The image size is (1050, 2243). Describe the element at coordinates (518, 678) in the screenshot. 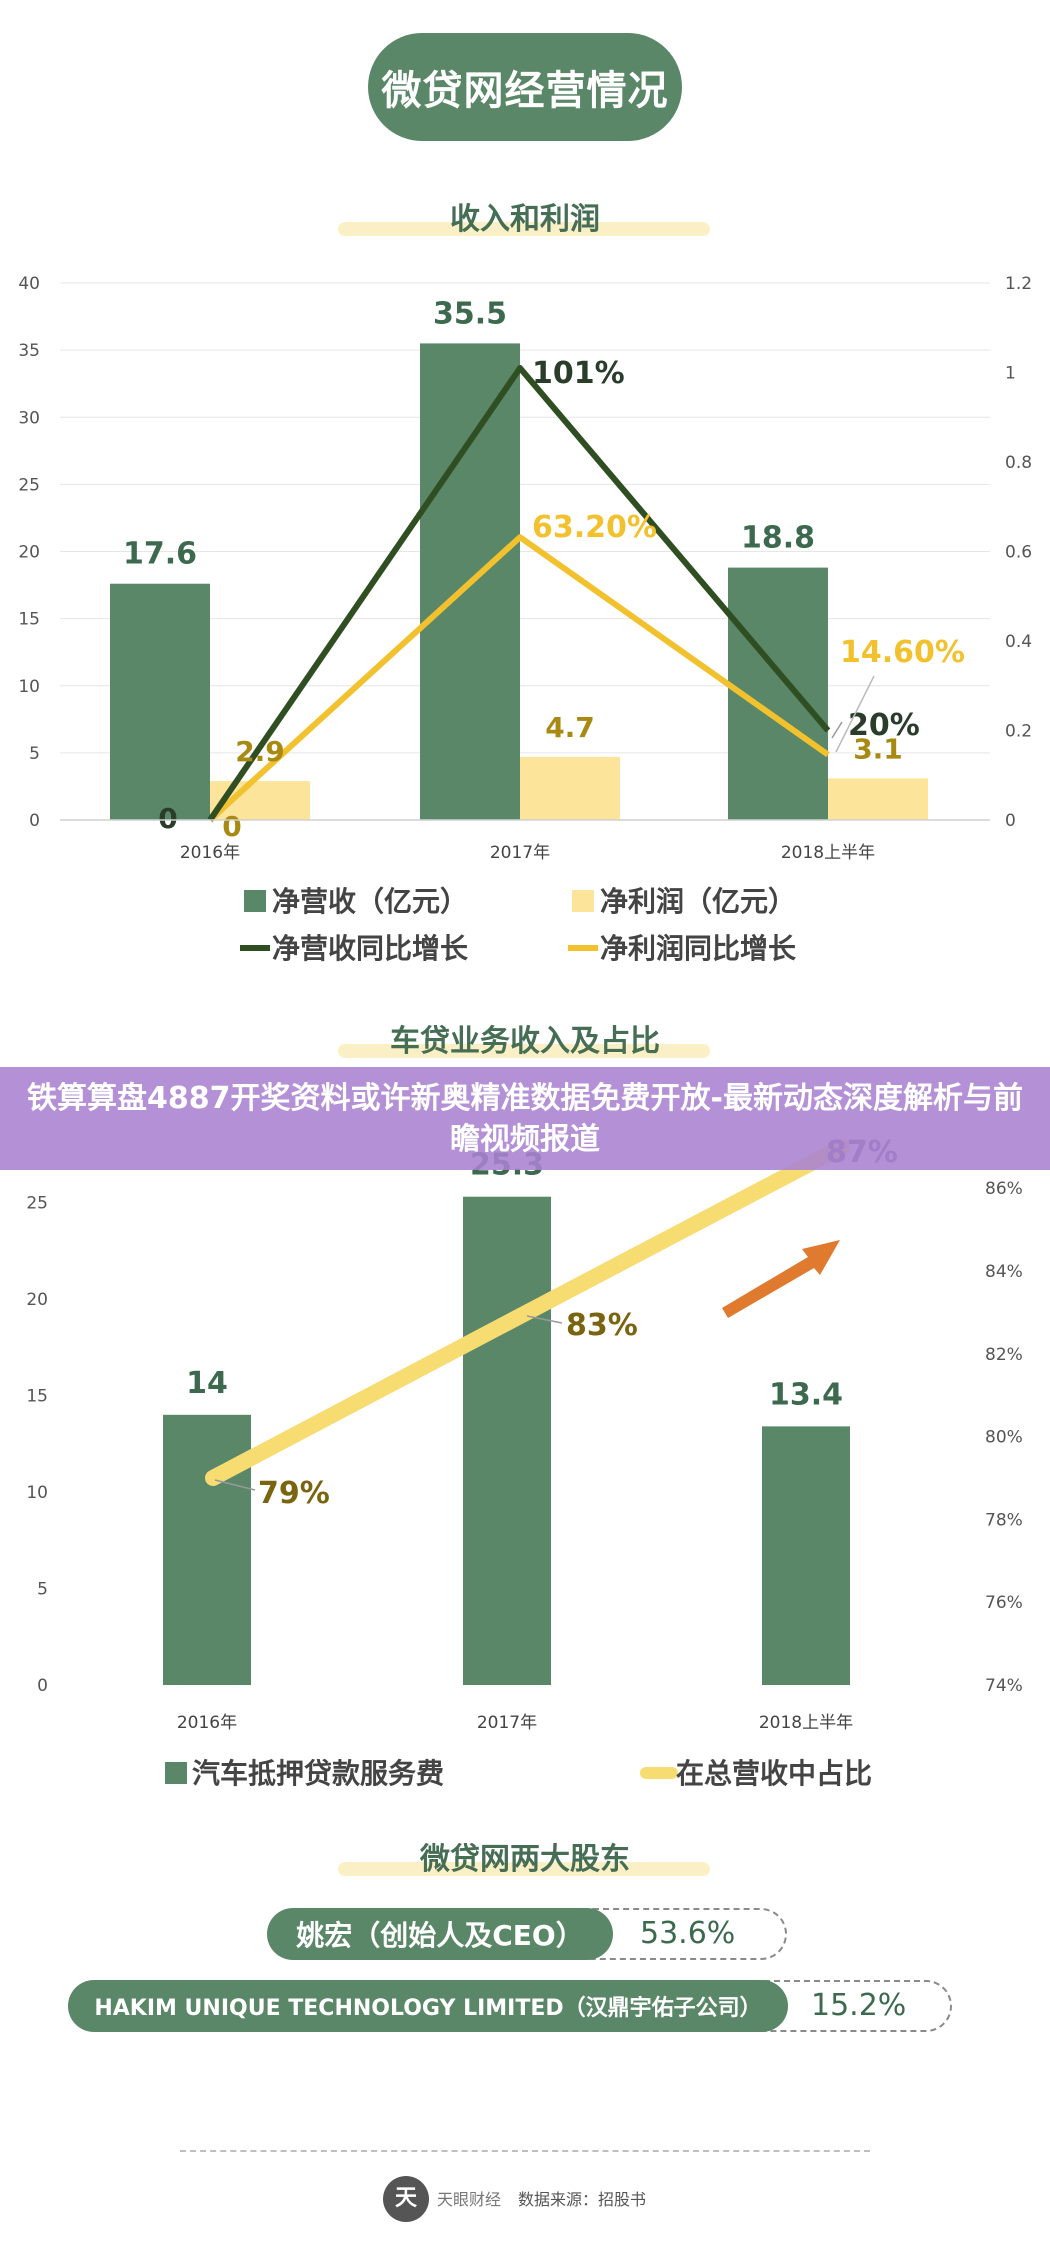

I see `chart1-line-profit-growth` at that location.